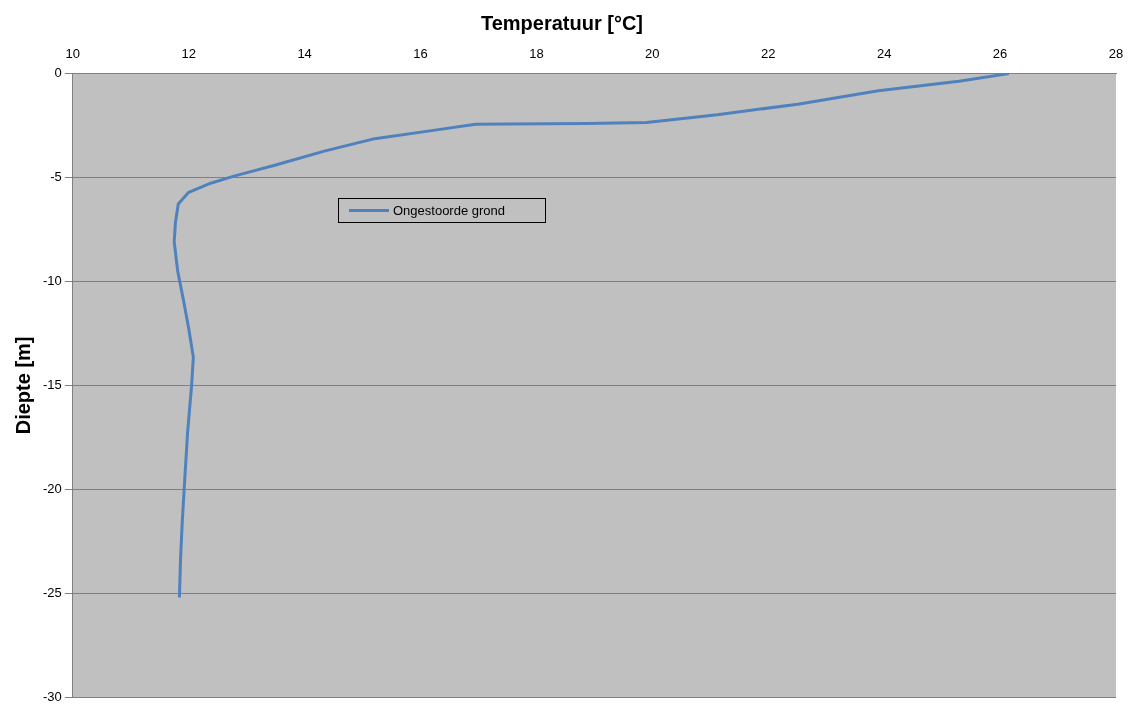 This screenshot has height=715, width=1136. I want to click on y-tick-label: -30, so click(52, 696).